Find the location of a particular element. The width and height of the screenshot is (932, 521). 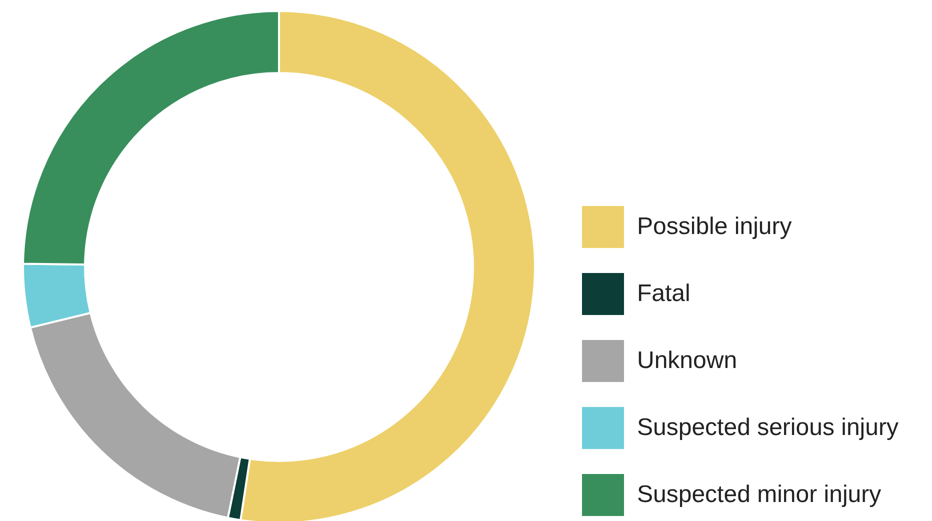

legend-label: Possible injury is located at coordinates (714, 227).